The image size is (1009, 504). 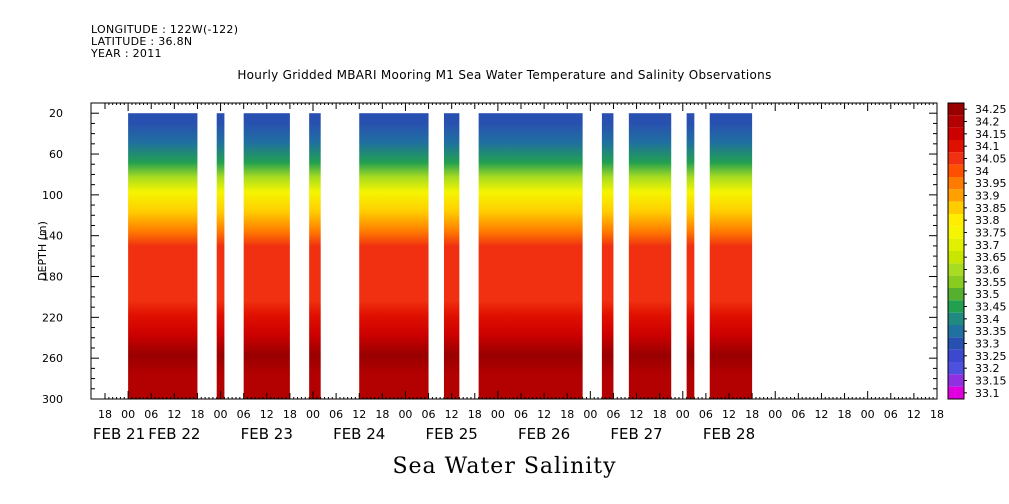 What do you see at coordinates (987, 245) in the screenshot?
I see `colorbar-label: 33.7` at bounding box center [987, 245].